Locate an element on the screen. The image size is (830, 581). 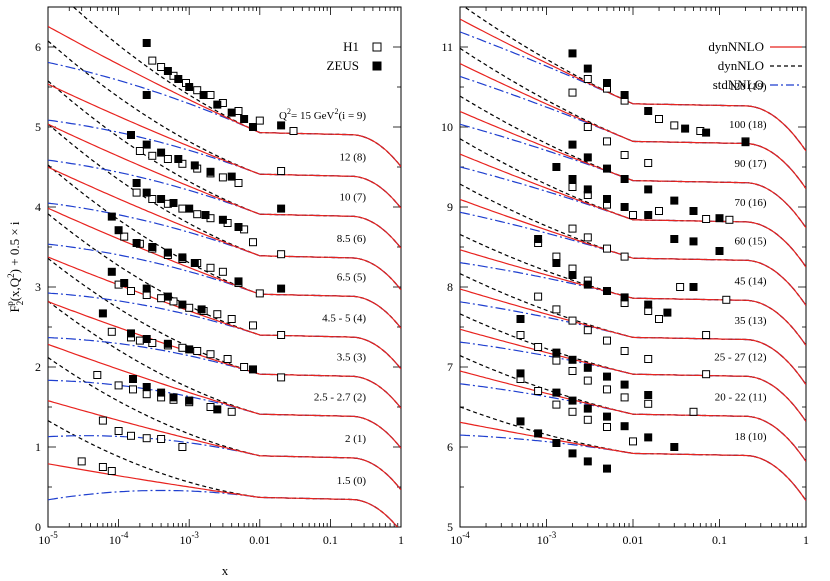
legend-label: stdNNLO is located at coordinates (738, 84).